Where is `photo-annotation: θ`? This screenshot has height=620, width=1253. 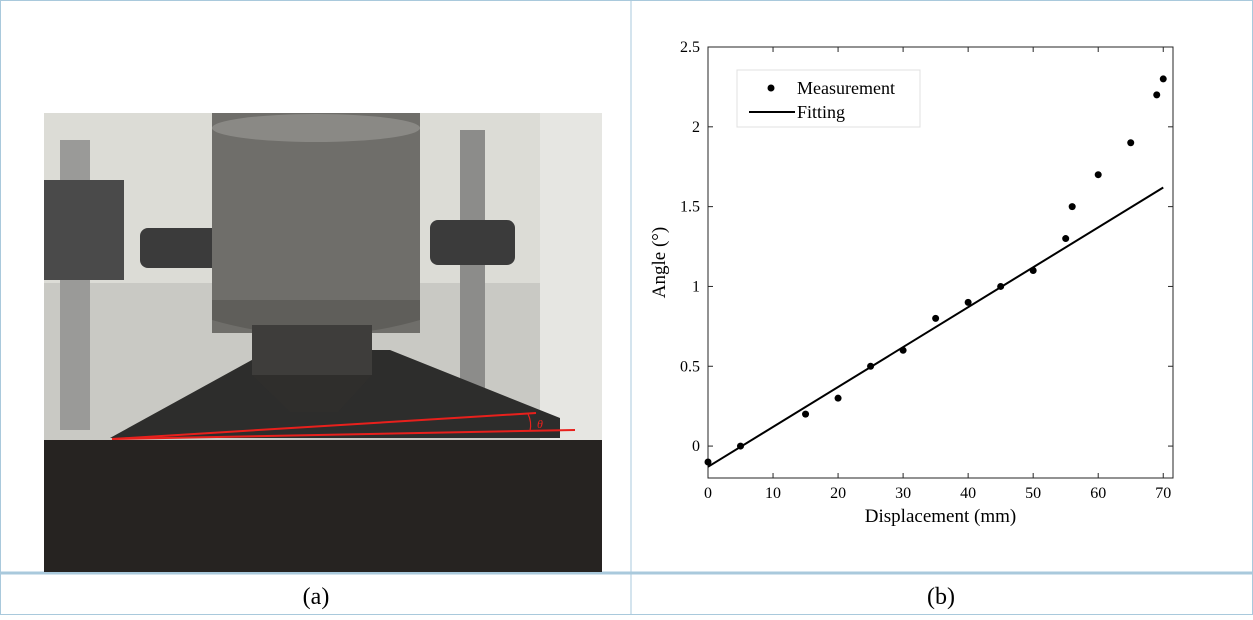
photo-annotation: θ is located at coordinates (540, 424).